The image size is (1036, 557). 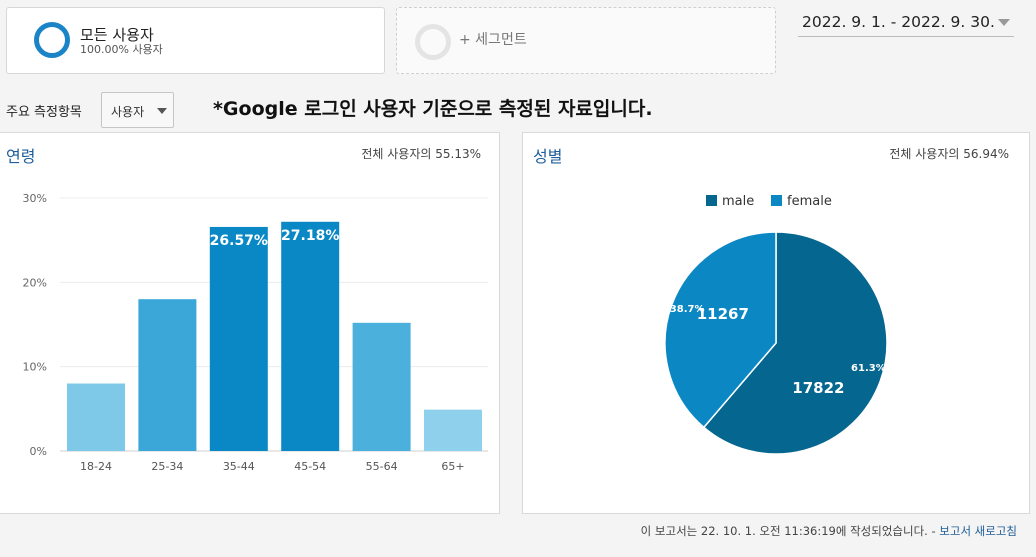 I want to click on add-segment-button: + 세그먼트, so click(x=586, y=40).